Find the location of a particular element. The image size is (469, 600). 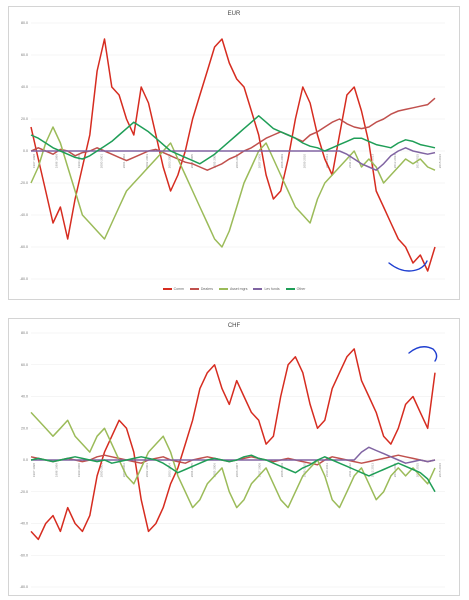

legend-item: Asset mgrs is located at coordinates (233, 289).